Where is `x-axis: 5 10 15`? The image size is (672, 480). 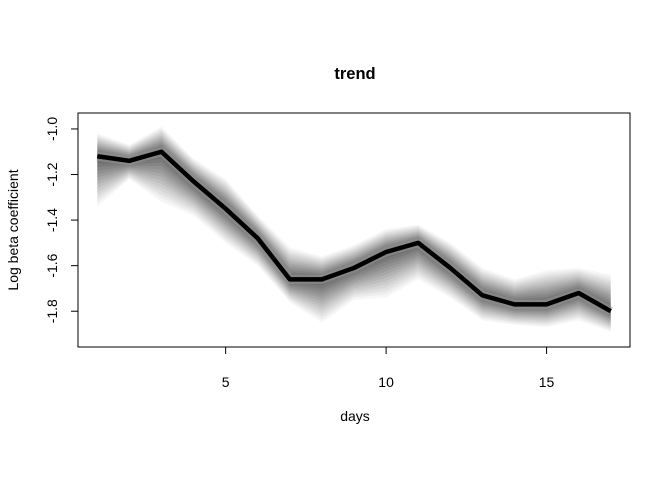 x-axis: 5 10 15 is located at coordinates (388, 368).